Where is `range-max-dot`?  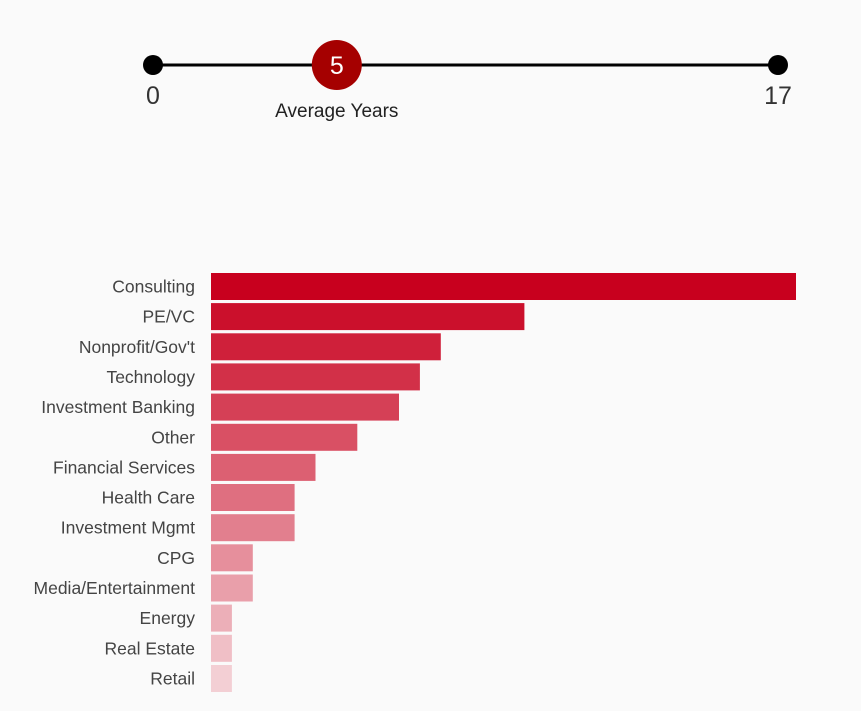 range-max-dot is located at coordinates (778, 65).